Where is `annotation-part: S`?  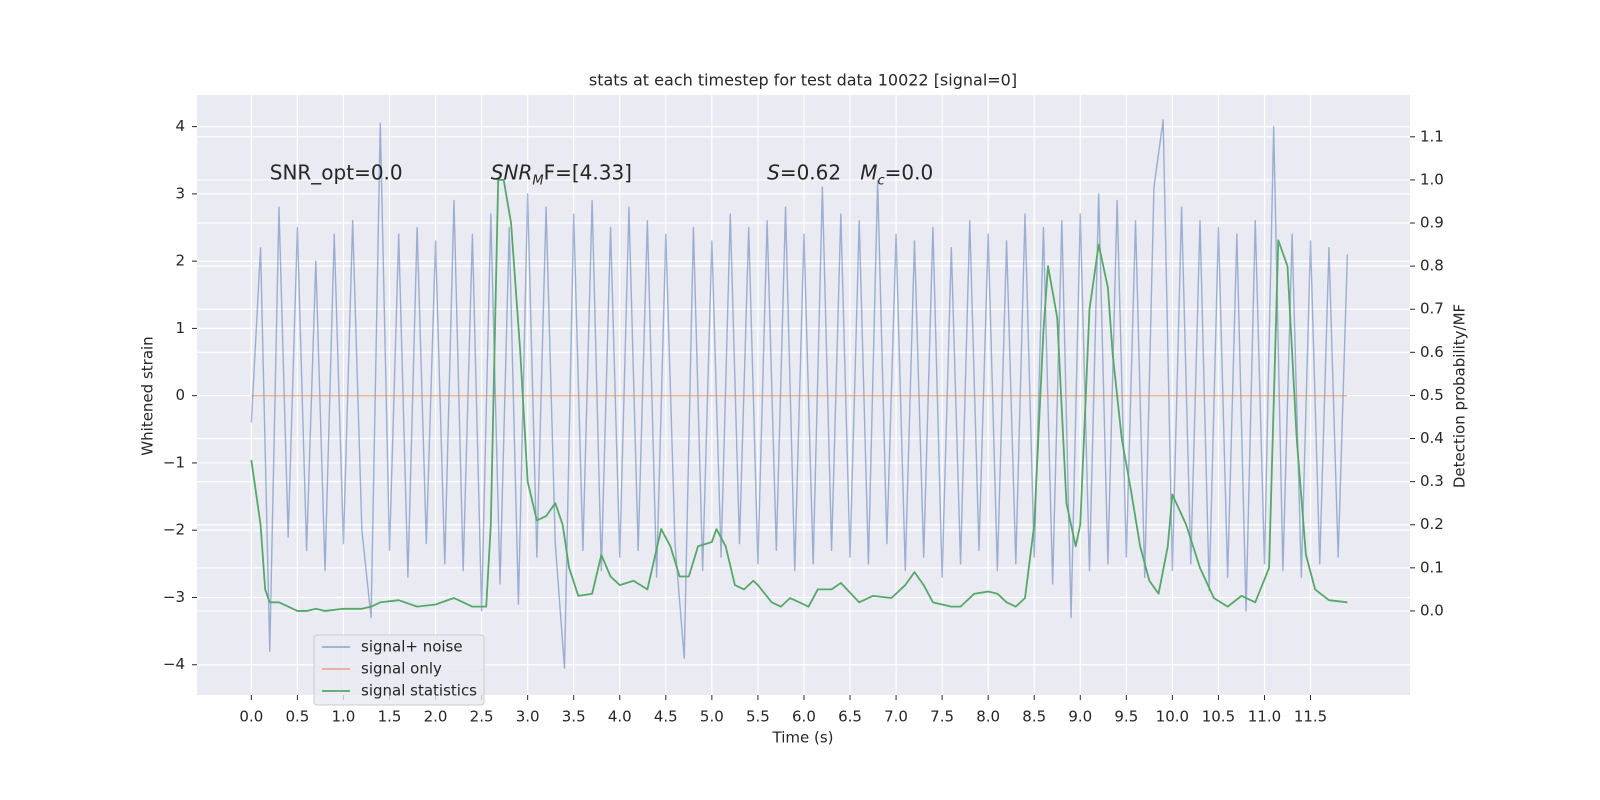
annotation-part: S is located at coordinates (773, 172).